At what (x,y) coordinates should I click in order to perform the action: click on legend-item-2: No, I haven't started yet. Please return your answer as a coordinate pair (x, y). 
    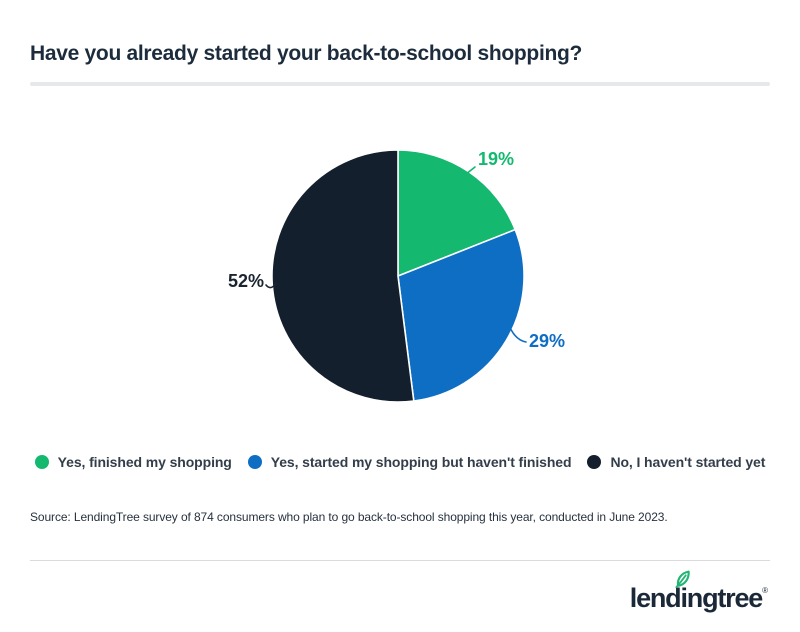
    Looking at the image, I should click on (676, 462).